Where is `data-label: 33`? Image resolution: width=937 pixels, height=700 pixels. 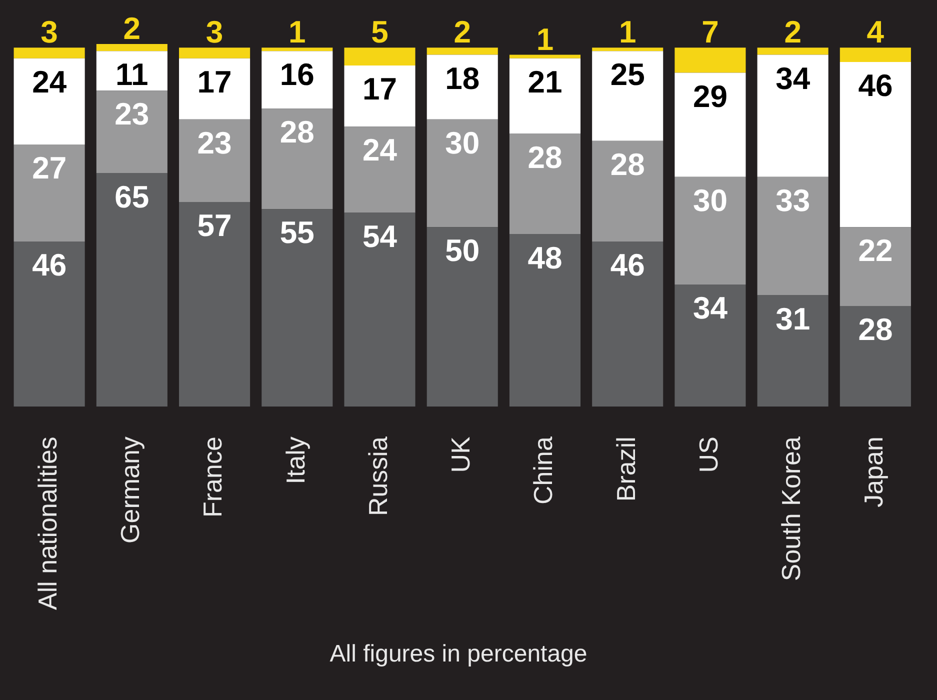
data-label: 33 is located at coordinates (793, 200).